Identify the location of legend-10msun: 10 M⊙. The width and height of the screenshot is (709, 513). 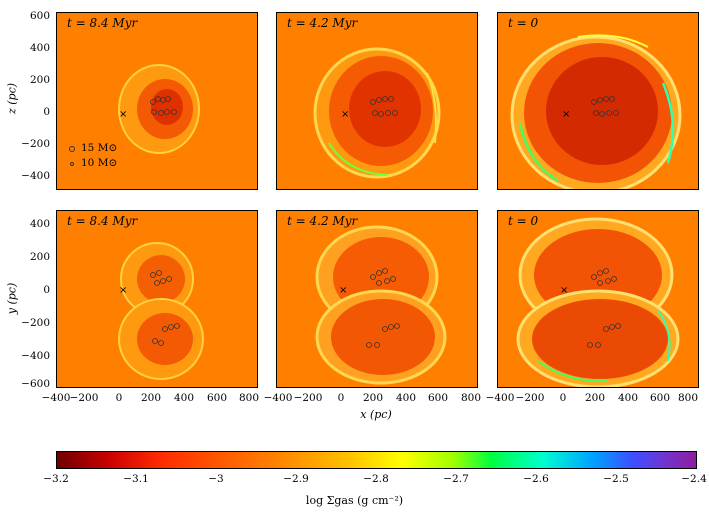
(99, 163).